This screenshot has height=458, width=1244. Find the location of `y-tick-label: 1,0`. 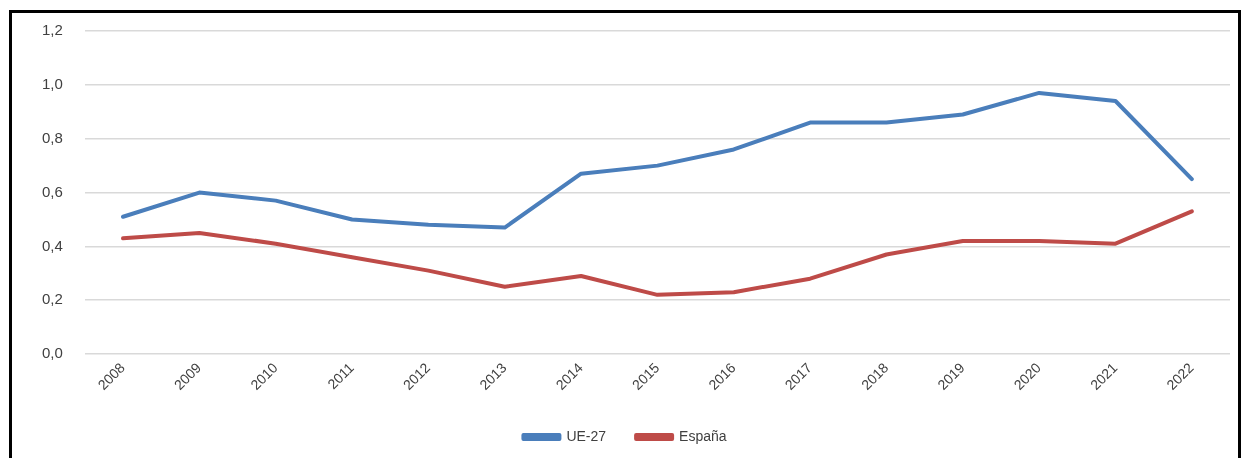

y-tick-label: 1,0 is located at coordinates (52, 83).